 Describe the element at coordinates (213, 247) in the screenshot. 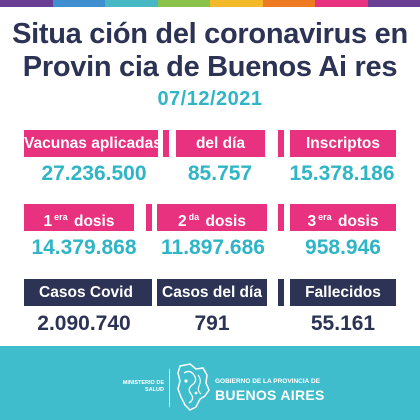

I see `value-segunda-dosis: 11.897.686` at that location.